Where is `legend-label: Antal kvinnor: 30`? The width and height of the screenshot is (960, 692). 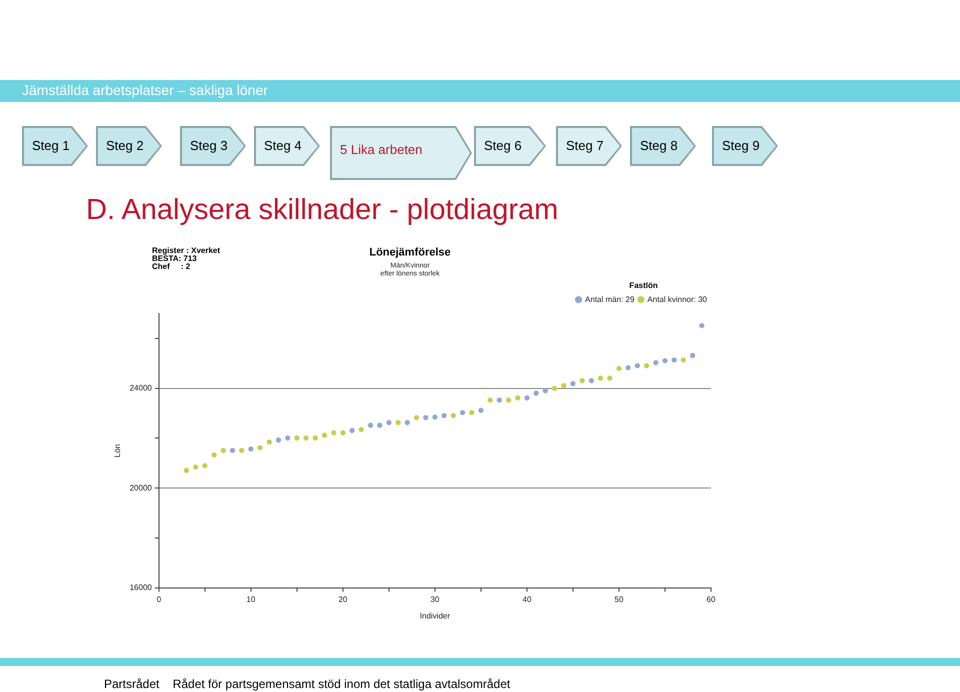
legend-label: Antal kvinnor: 30 is located at coordinates (677, 299).